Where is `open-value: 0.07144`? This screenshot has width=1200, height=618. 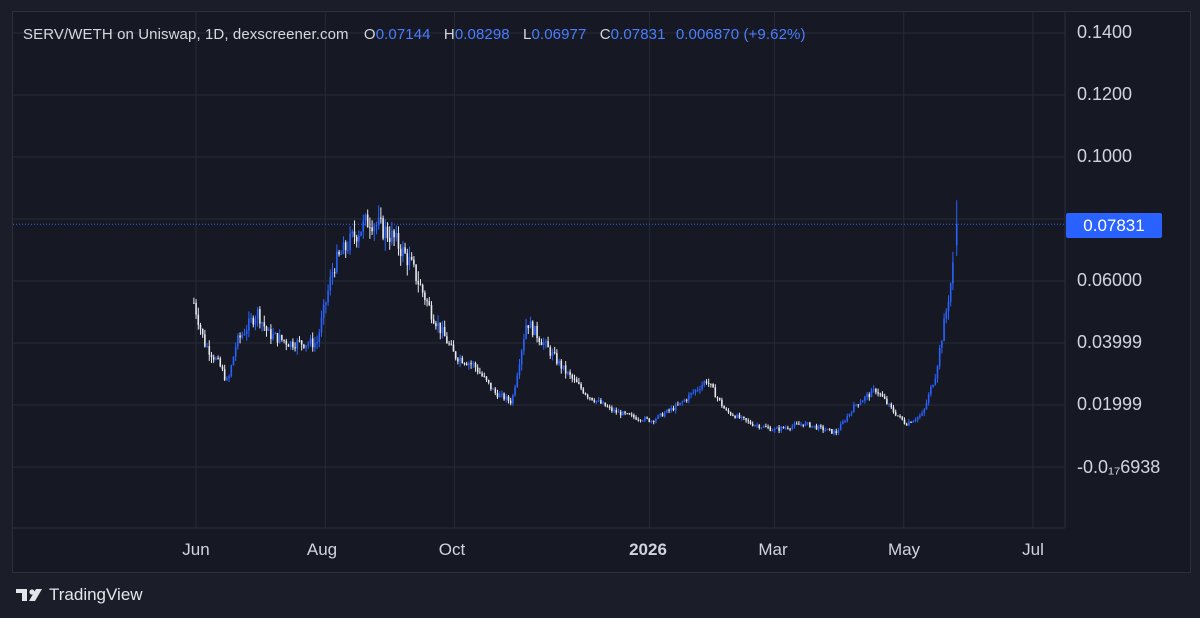 open-value: 0.07144 is located at coordinates (403, 34).